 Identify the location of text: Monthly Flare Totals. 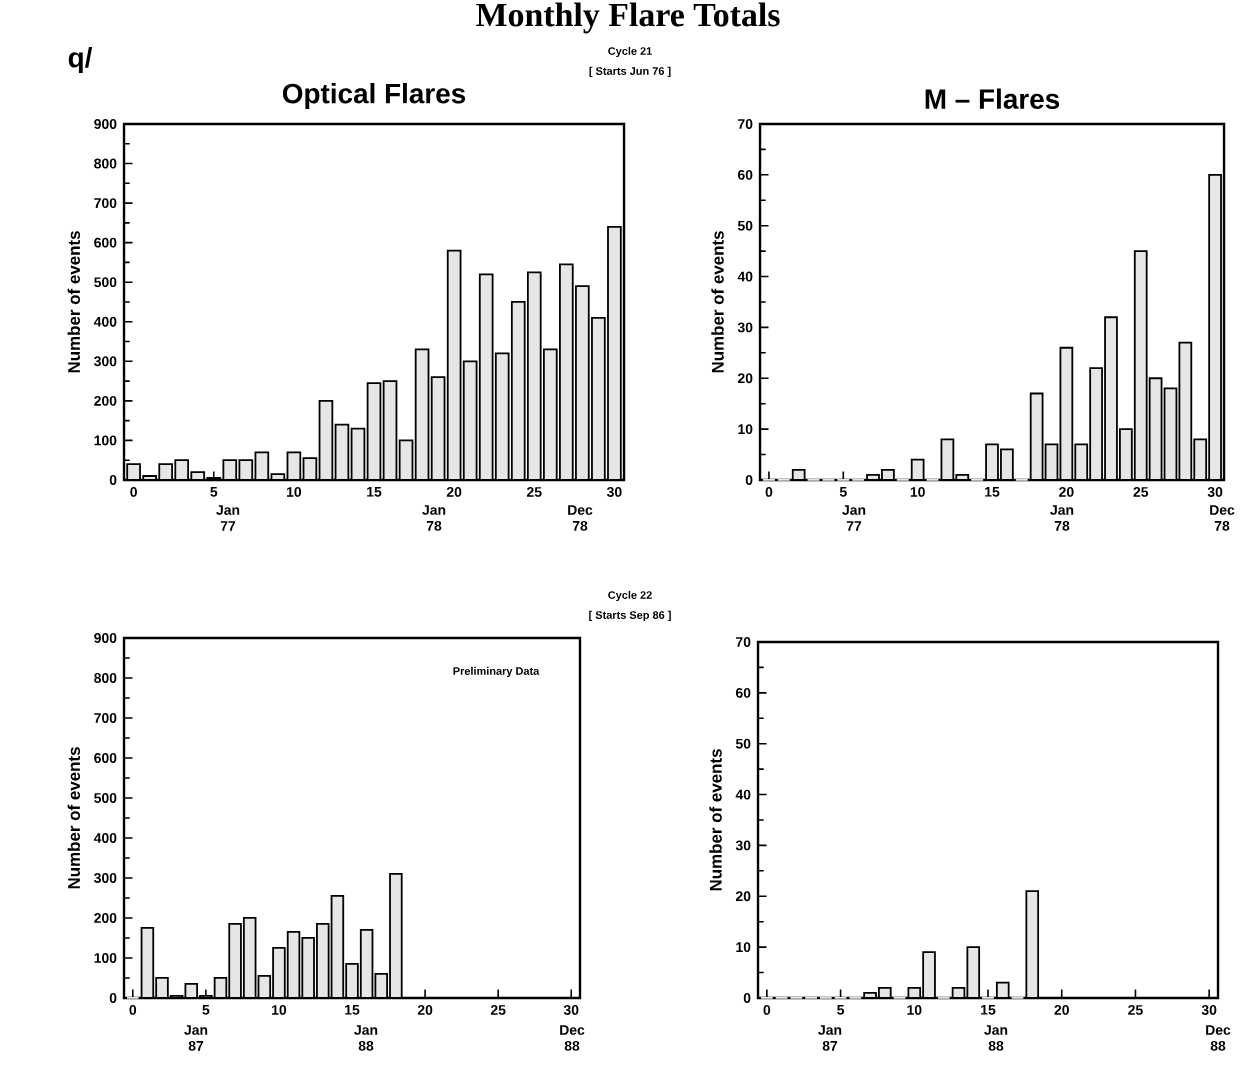
(628, 18).